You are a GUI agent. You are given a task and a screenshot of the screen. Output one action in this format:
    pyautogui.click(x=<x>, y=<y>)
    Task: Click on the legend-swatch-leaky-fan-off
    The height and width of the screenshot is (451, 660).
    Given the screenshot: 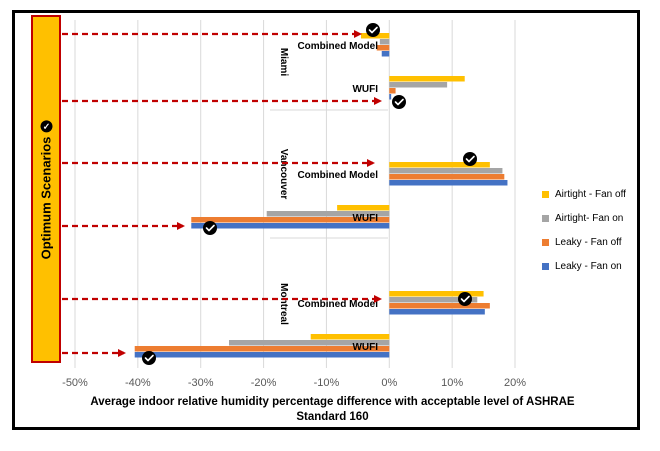 What is the action you would take?
    pyautogui.click(x=545, y=242)
    